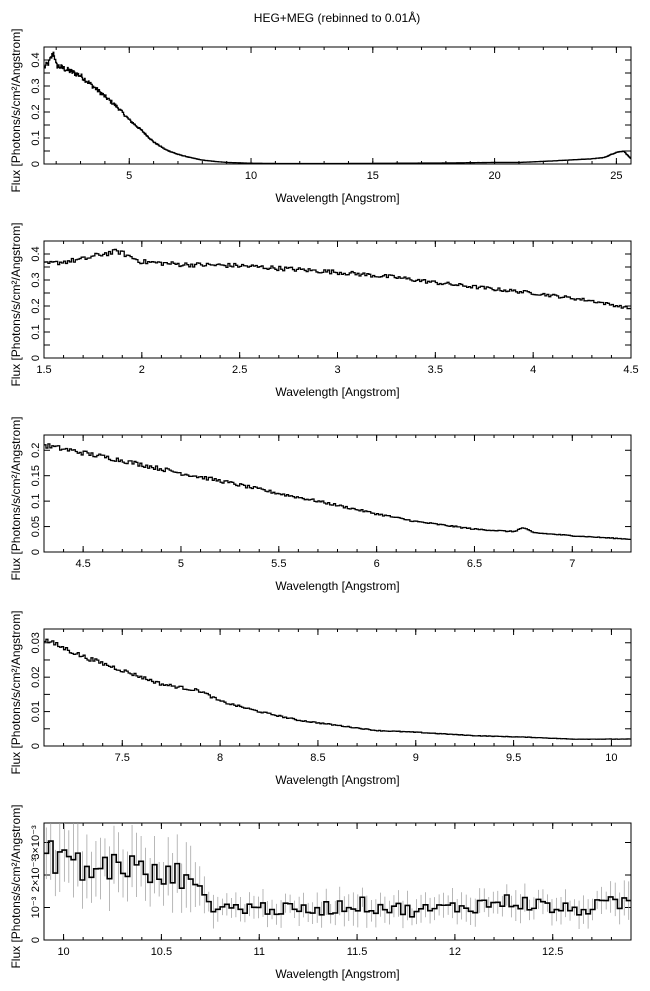 The height and width of the screenshot is (991, 650). What do you see at coordinates (357, 952) in the screenshot?
I see `x-tick-label: 11.5` at bounding box center [357, 952].